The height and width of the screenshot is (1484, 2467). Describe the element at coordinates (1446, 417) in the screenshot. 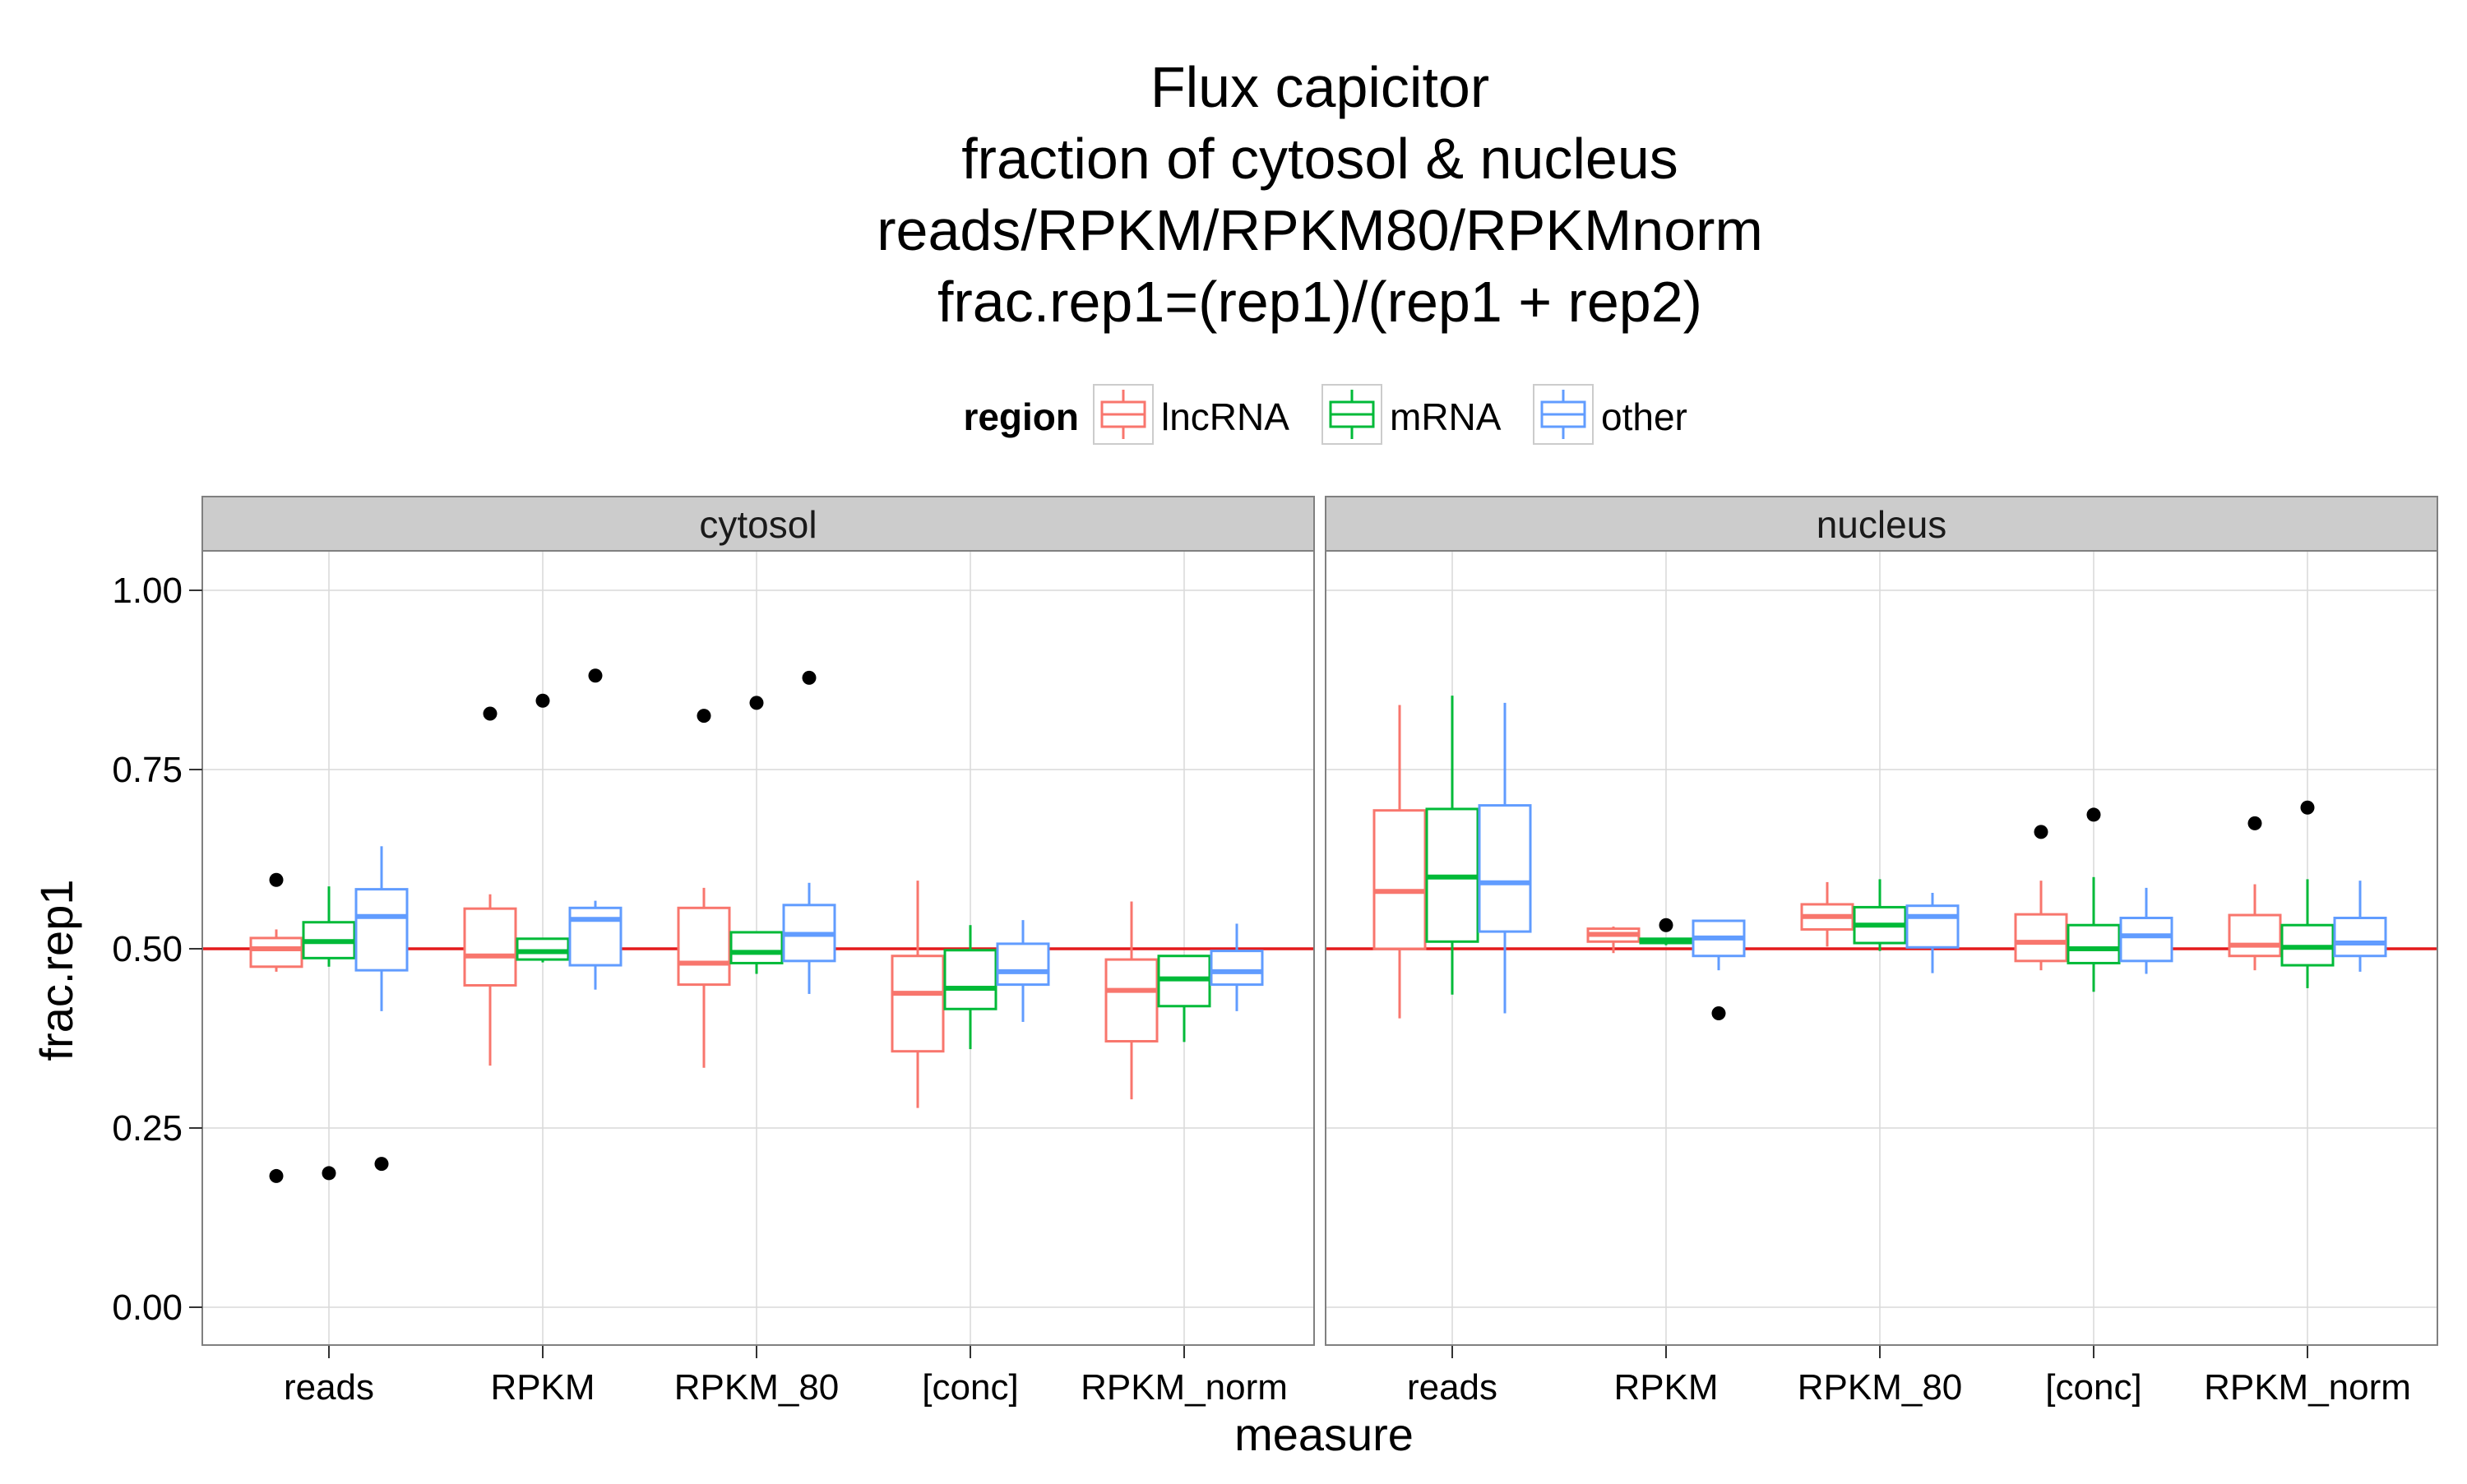

I see `legend-label: mRNA` at that location.